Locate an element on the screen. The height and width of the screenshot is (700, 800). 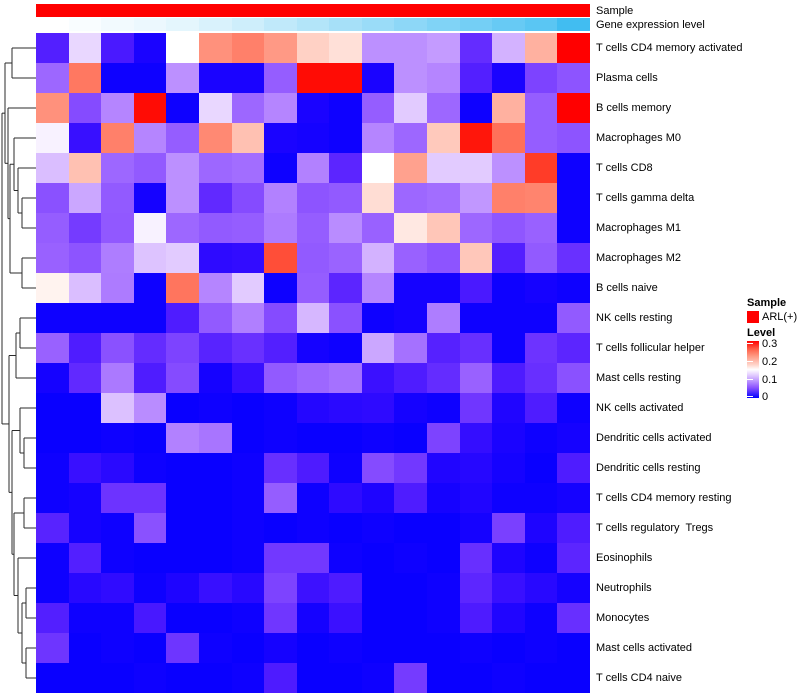
row-label: B cells memory is located at coordinates (634, 108).